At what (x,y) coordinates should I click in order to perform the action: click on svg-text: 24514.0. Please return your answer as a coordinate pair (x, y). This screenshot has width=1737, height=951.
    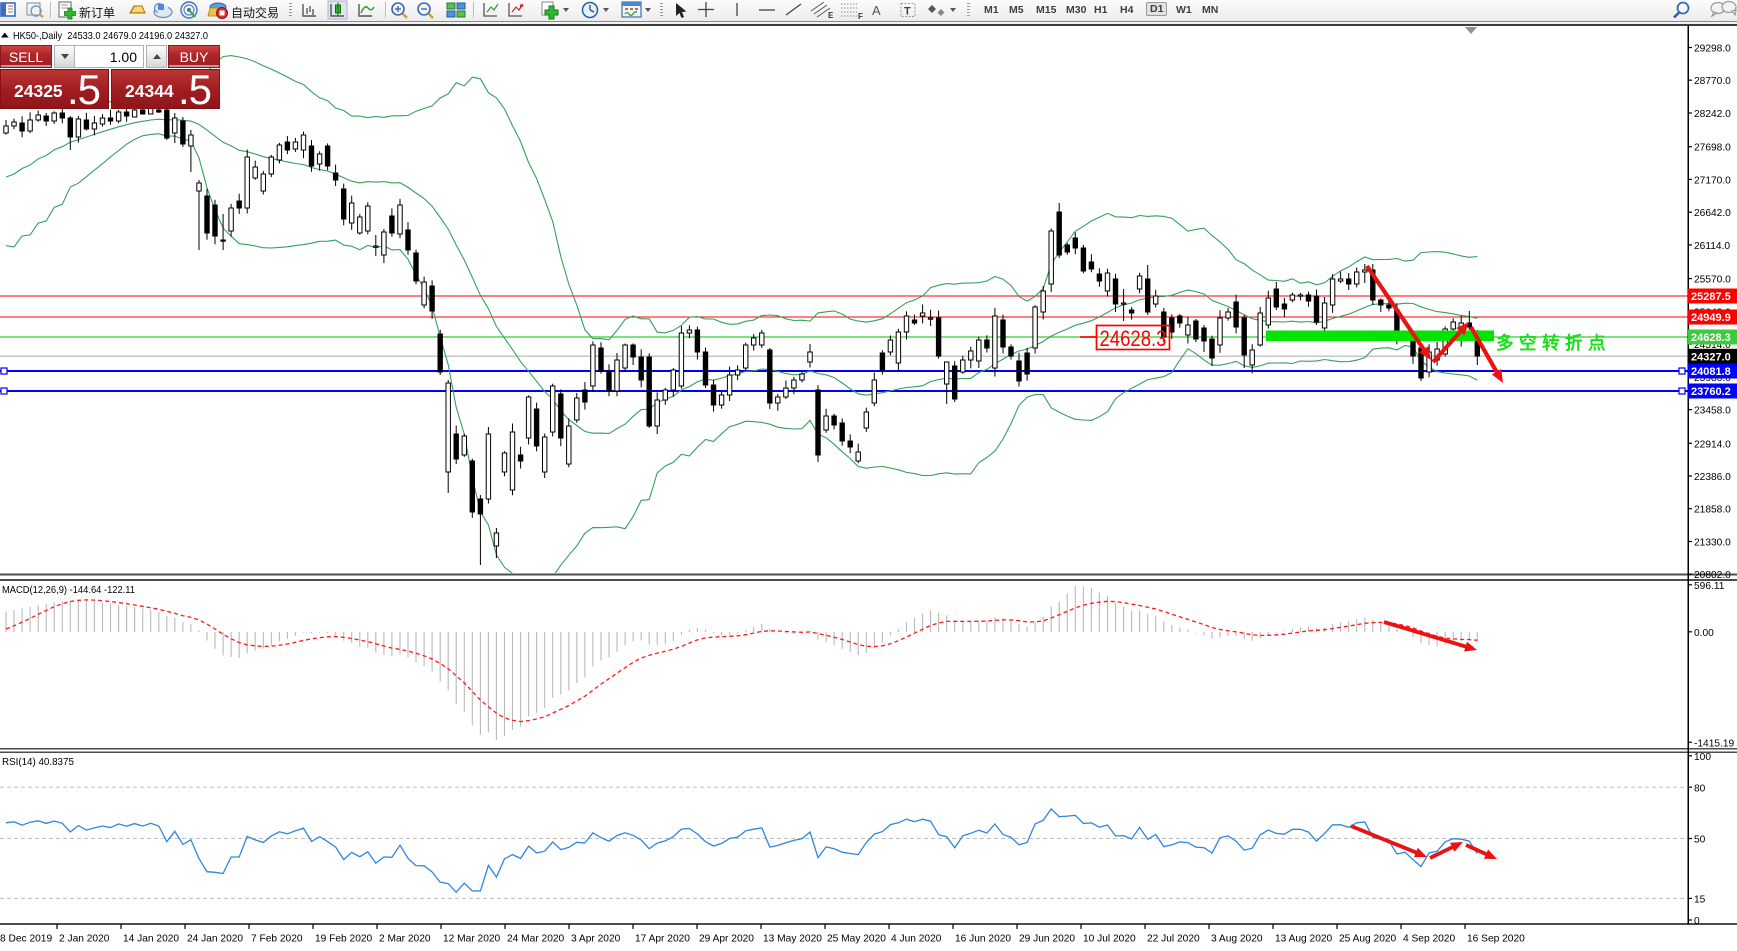
    Looking at the image, I should click on (1712, 345).